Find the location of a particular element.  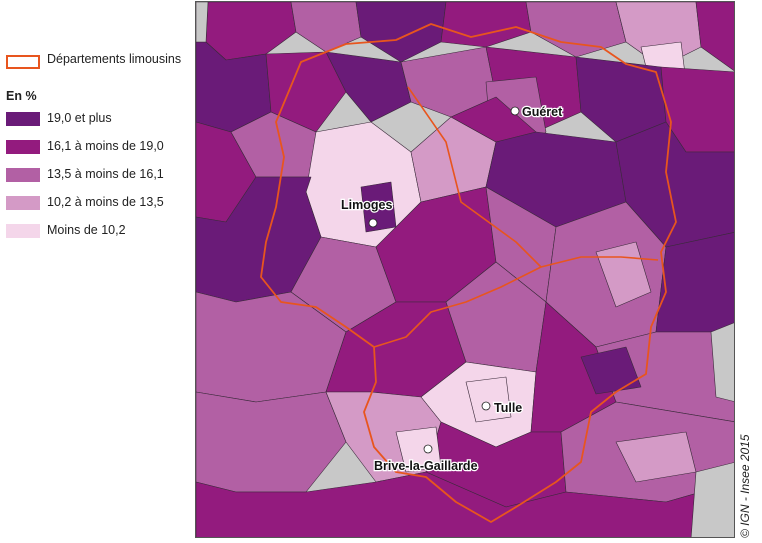

city-dot-brive is located at coordinates (428, 449).